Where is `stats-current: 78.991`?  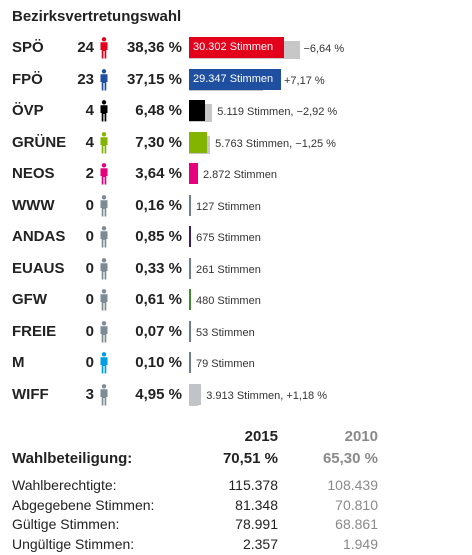 stats-current: 78.991 is located at coordinates (256, 524).